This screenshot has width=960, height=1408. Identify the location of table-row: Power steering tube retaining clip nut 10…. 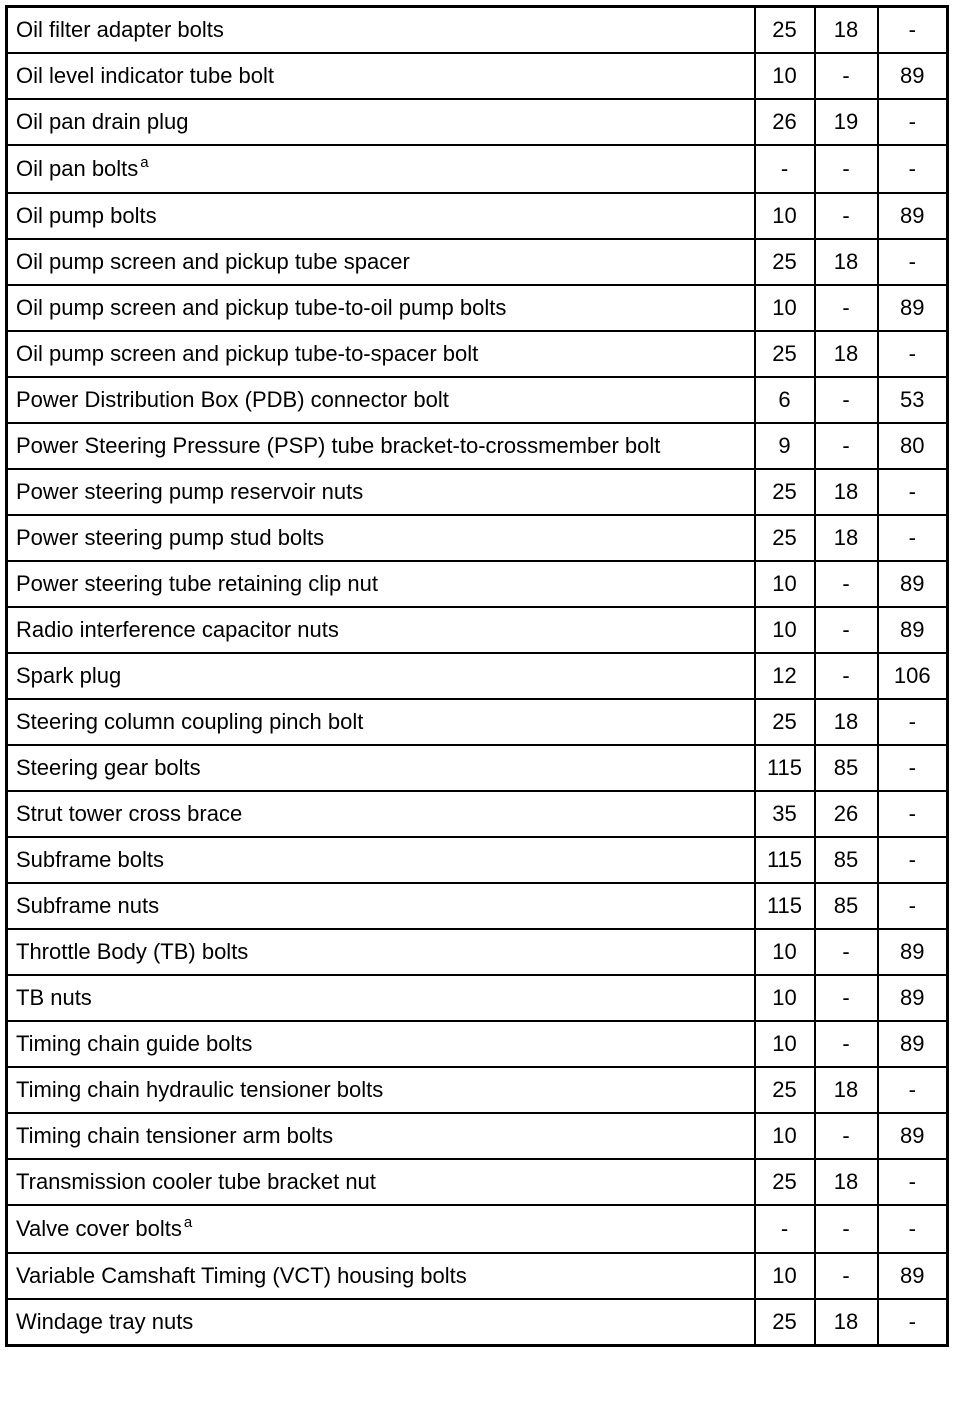
(477, 584).